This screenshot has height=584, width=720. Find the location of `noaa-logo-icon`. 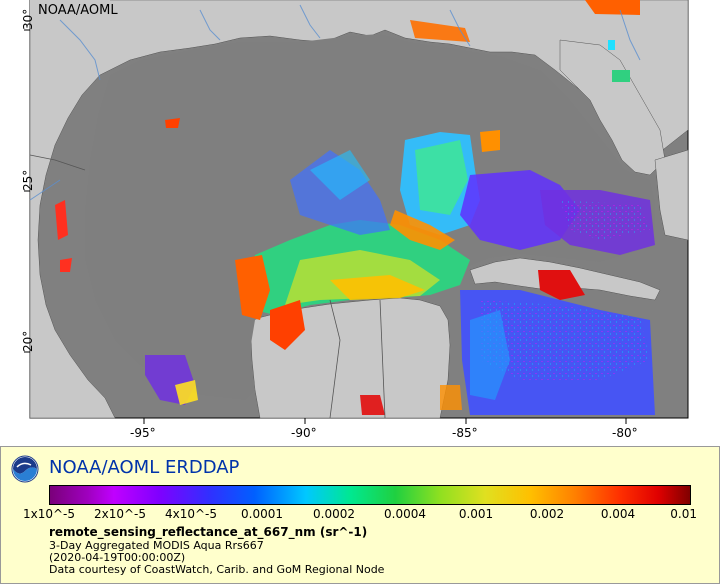

noaa-logo-icon is located at coordinates (25, 469).